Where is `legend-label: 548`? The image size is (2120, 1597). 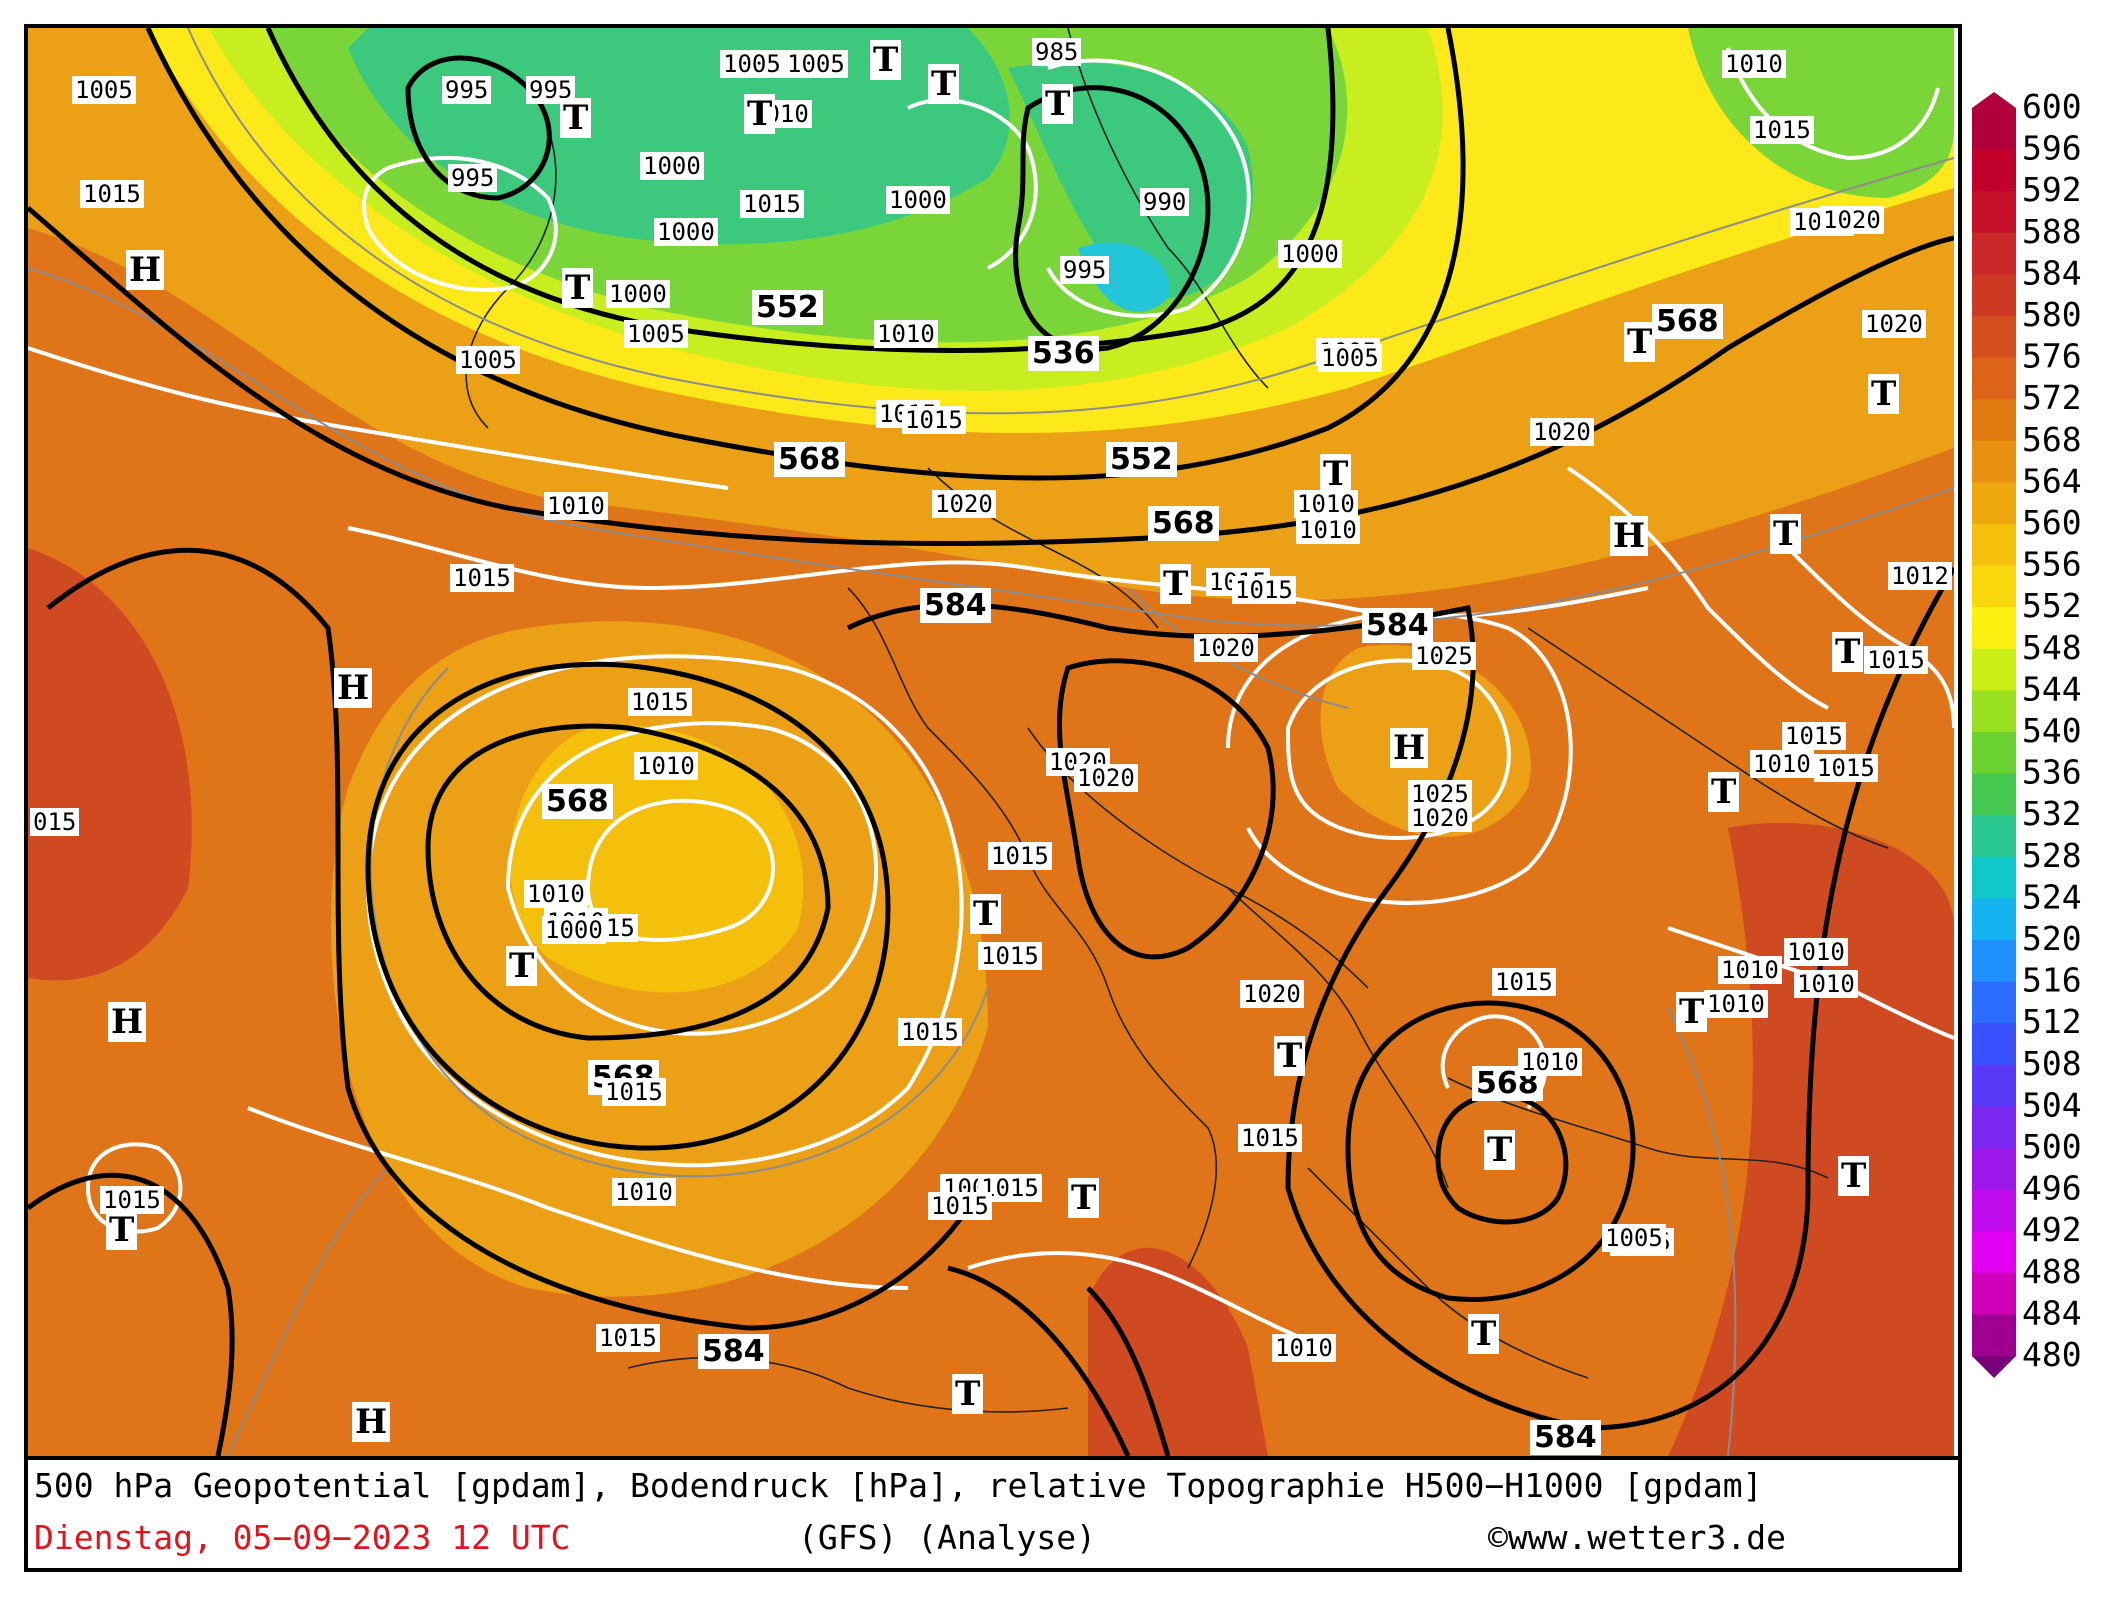 legend-label: 548 is located at coordinates (2052, 647).